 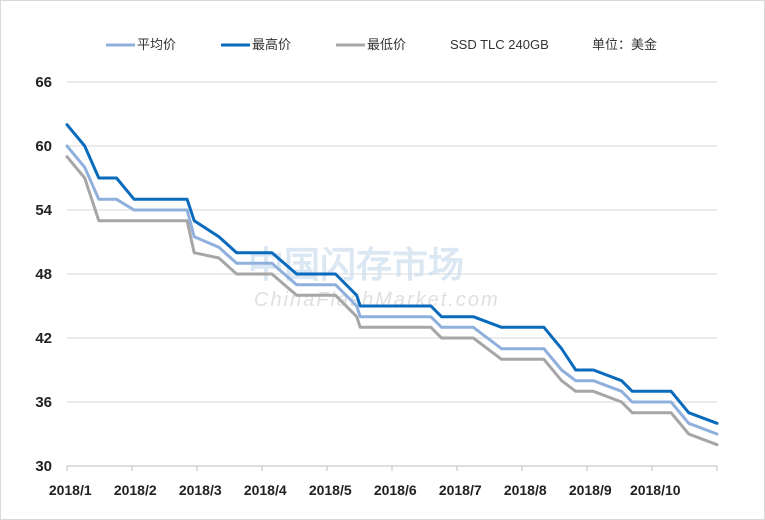 What do you see at coordinates (43, 210) in the screenshot?
I see `y-tick-label: 54` at bounding box center [43, 210].